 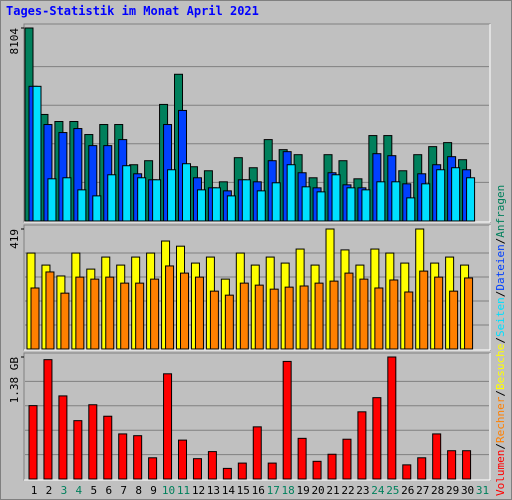 What do you see at coordinates (213, 490) in the screenshot?
I see `x-tick-label: 13` at bounding box center [213, 490].